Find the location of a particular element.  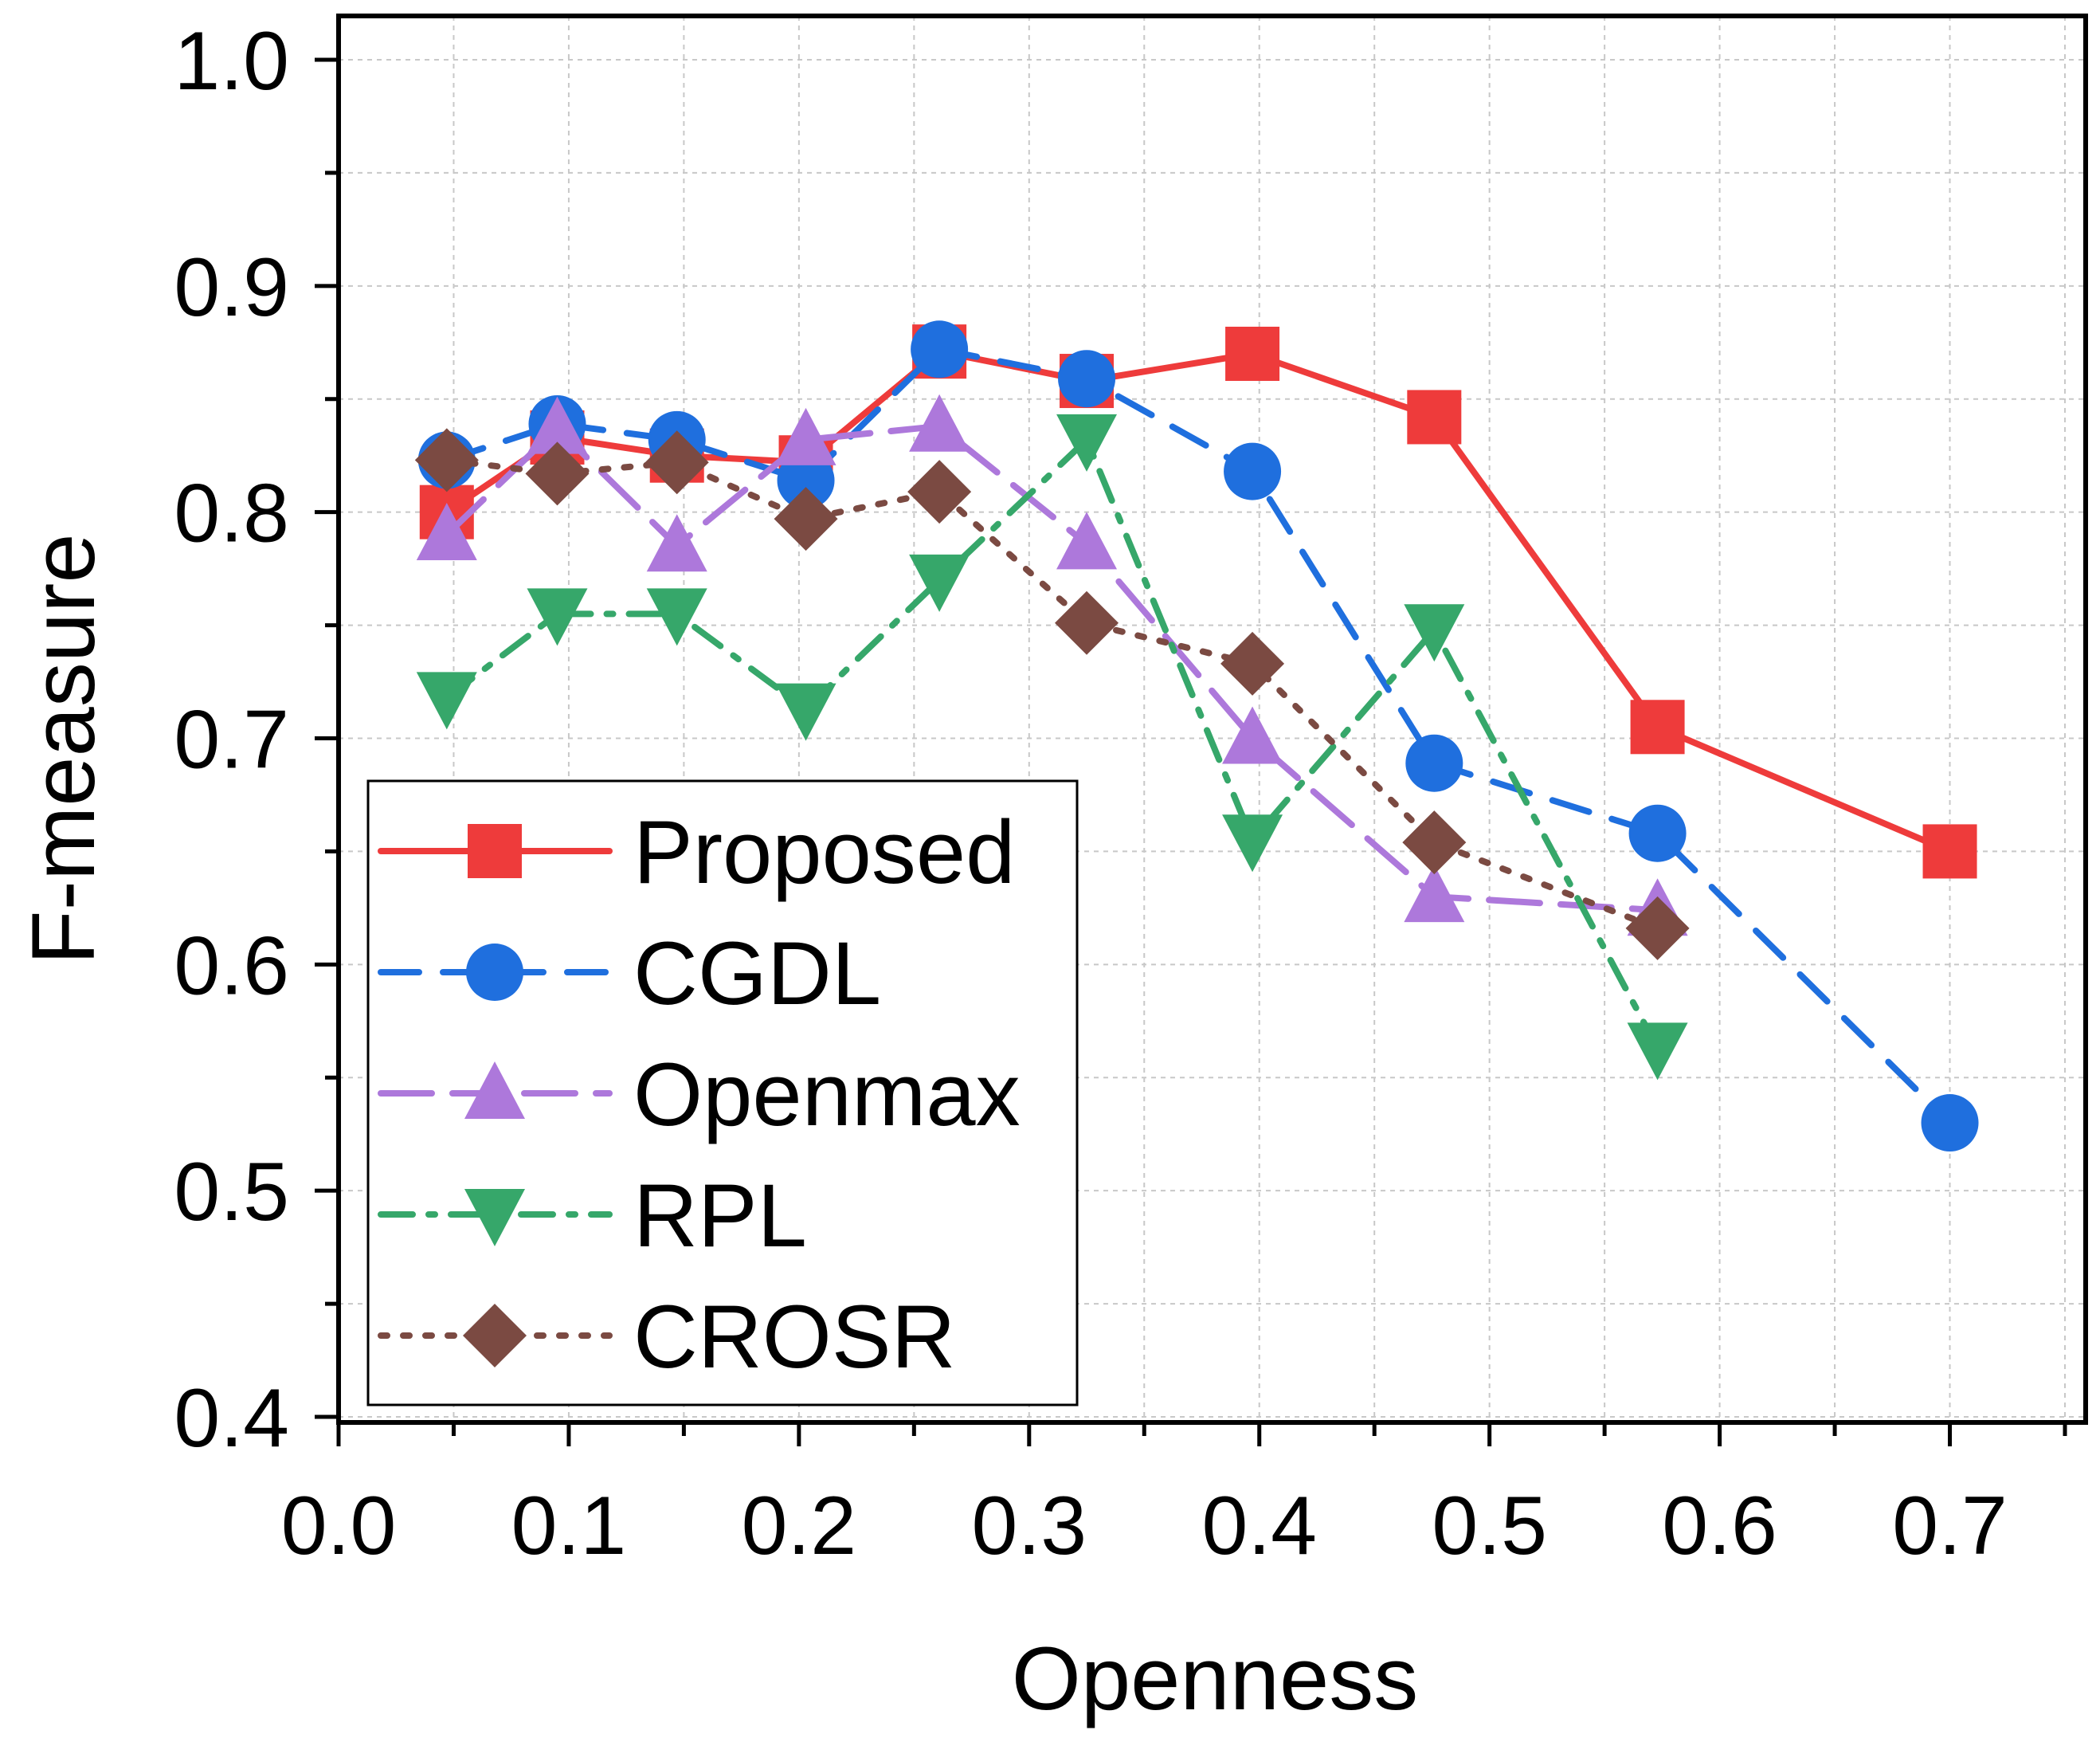

legend-marker-proposed is located at coordinates (495, 851).